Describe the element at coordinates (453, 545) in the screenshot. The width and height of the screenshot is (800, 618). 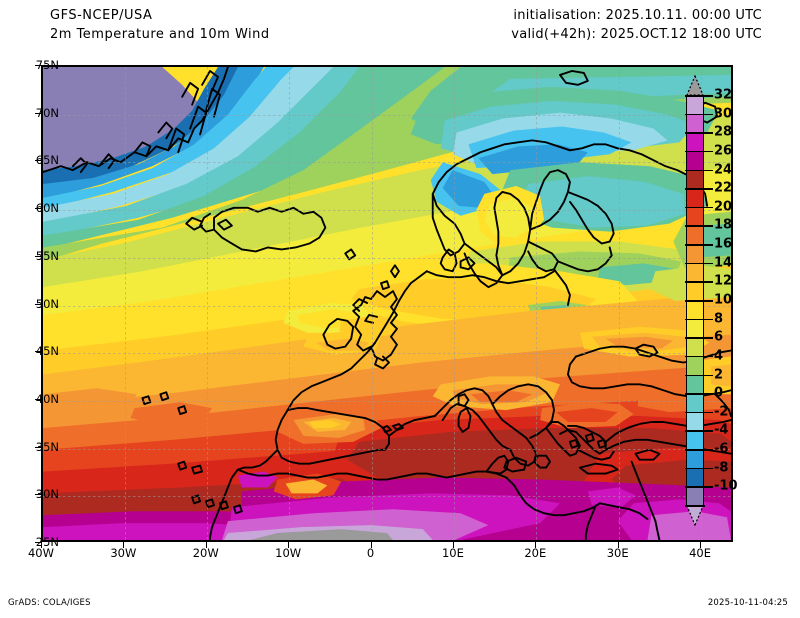
I see `lon-tick-10E` at that location.